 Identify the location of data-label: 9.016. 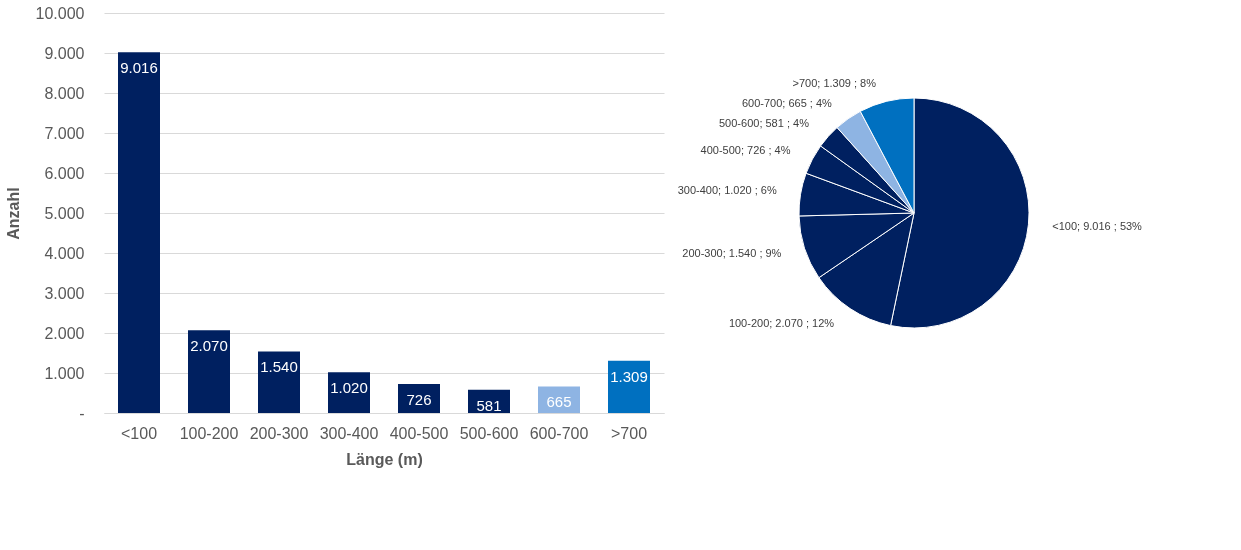
(139, 68).